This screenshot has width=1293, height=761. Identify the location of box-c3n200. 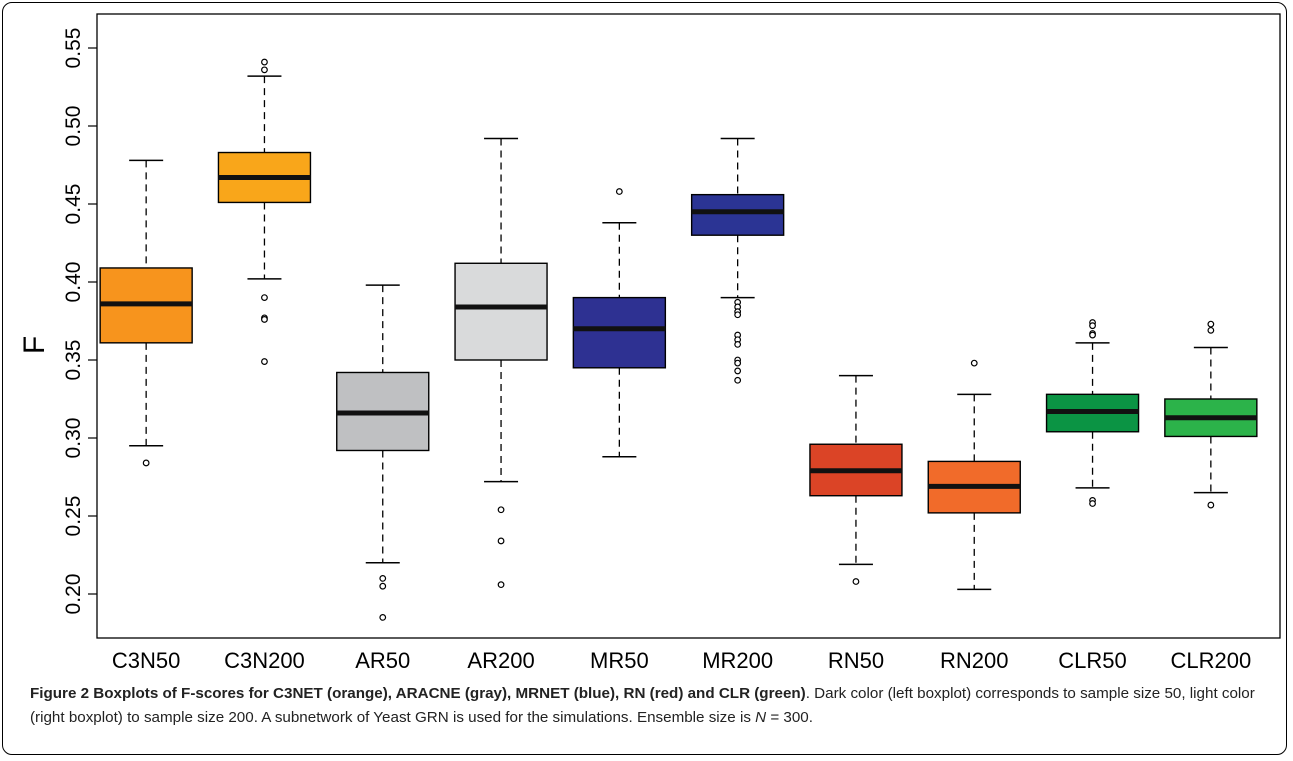
(264, 211).